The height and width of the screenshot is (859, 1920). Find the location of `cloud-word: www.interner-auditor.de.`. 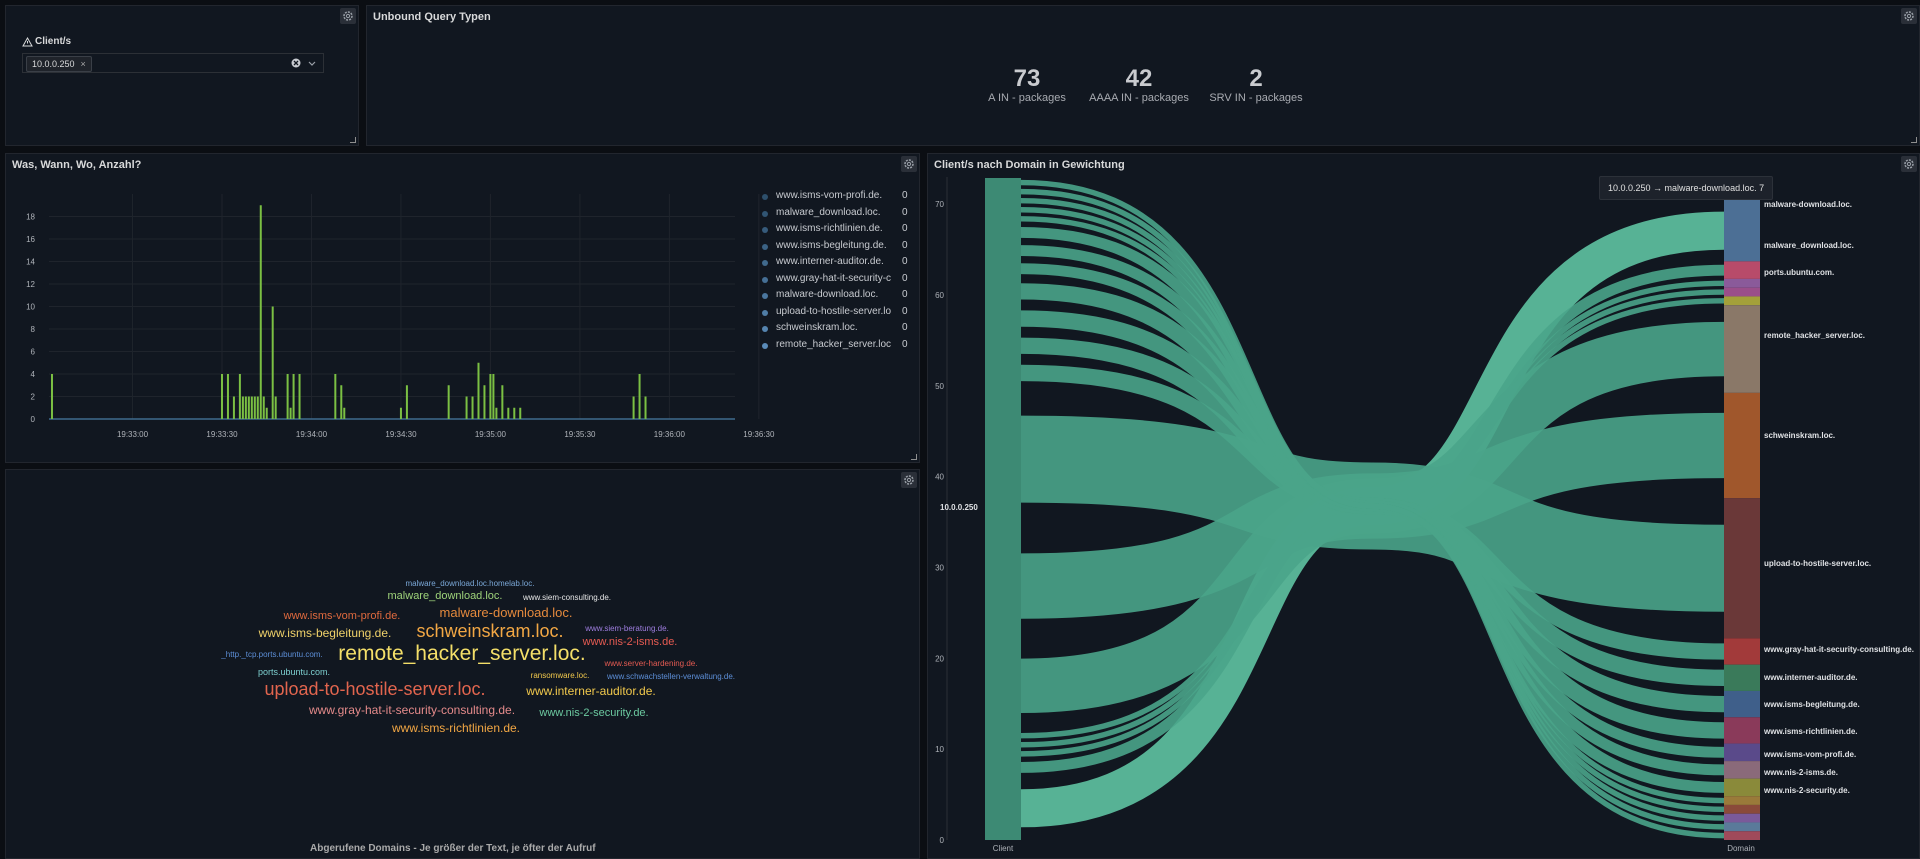

cloud-word: www.interner-auditor.de. is located at coordinates (591, 691).